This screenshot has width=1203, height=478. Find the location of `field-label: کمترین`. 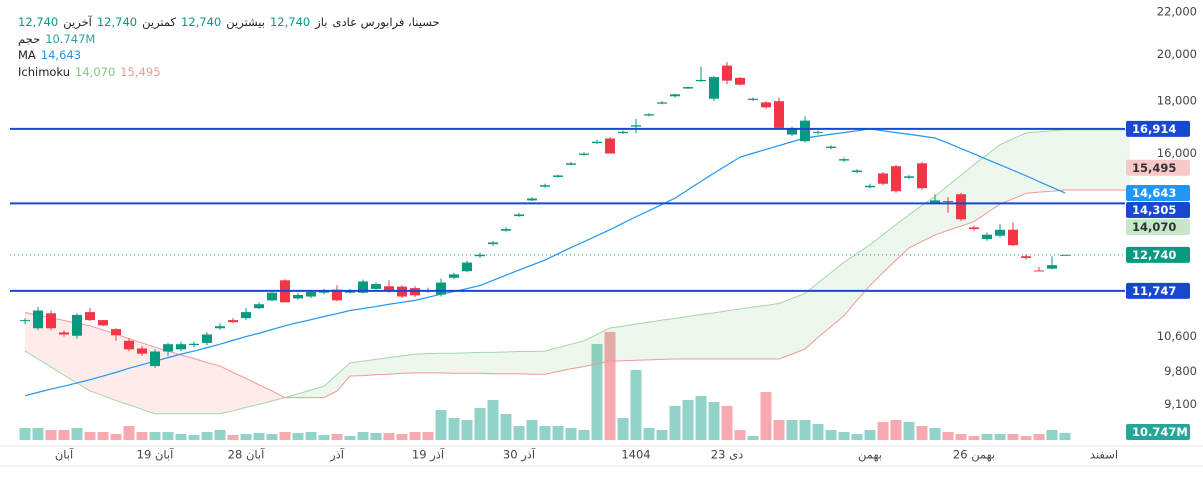

field-label: کمترین is located at coordinates (159, 22).